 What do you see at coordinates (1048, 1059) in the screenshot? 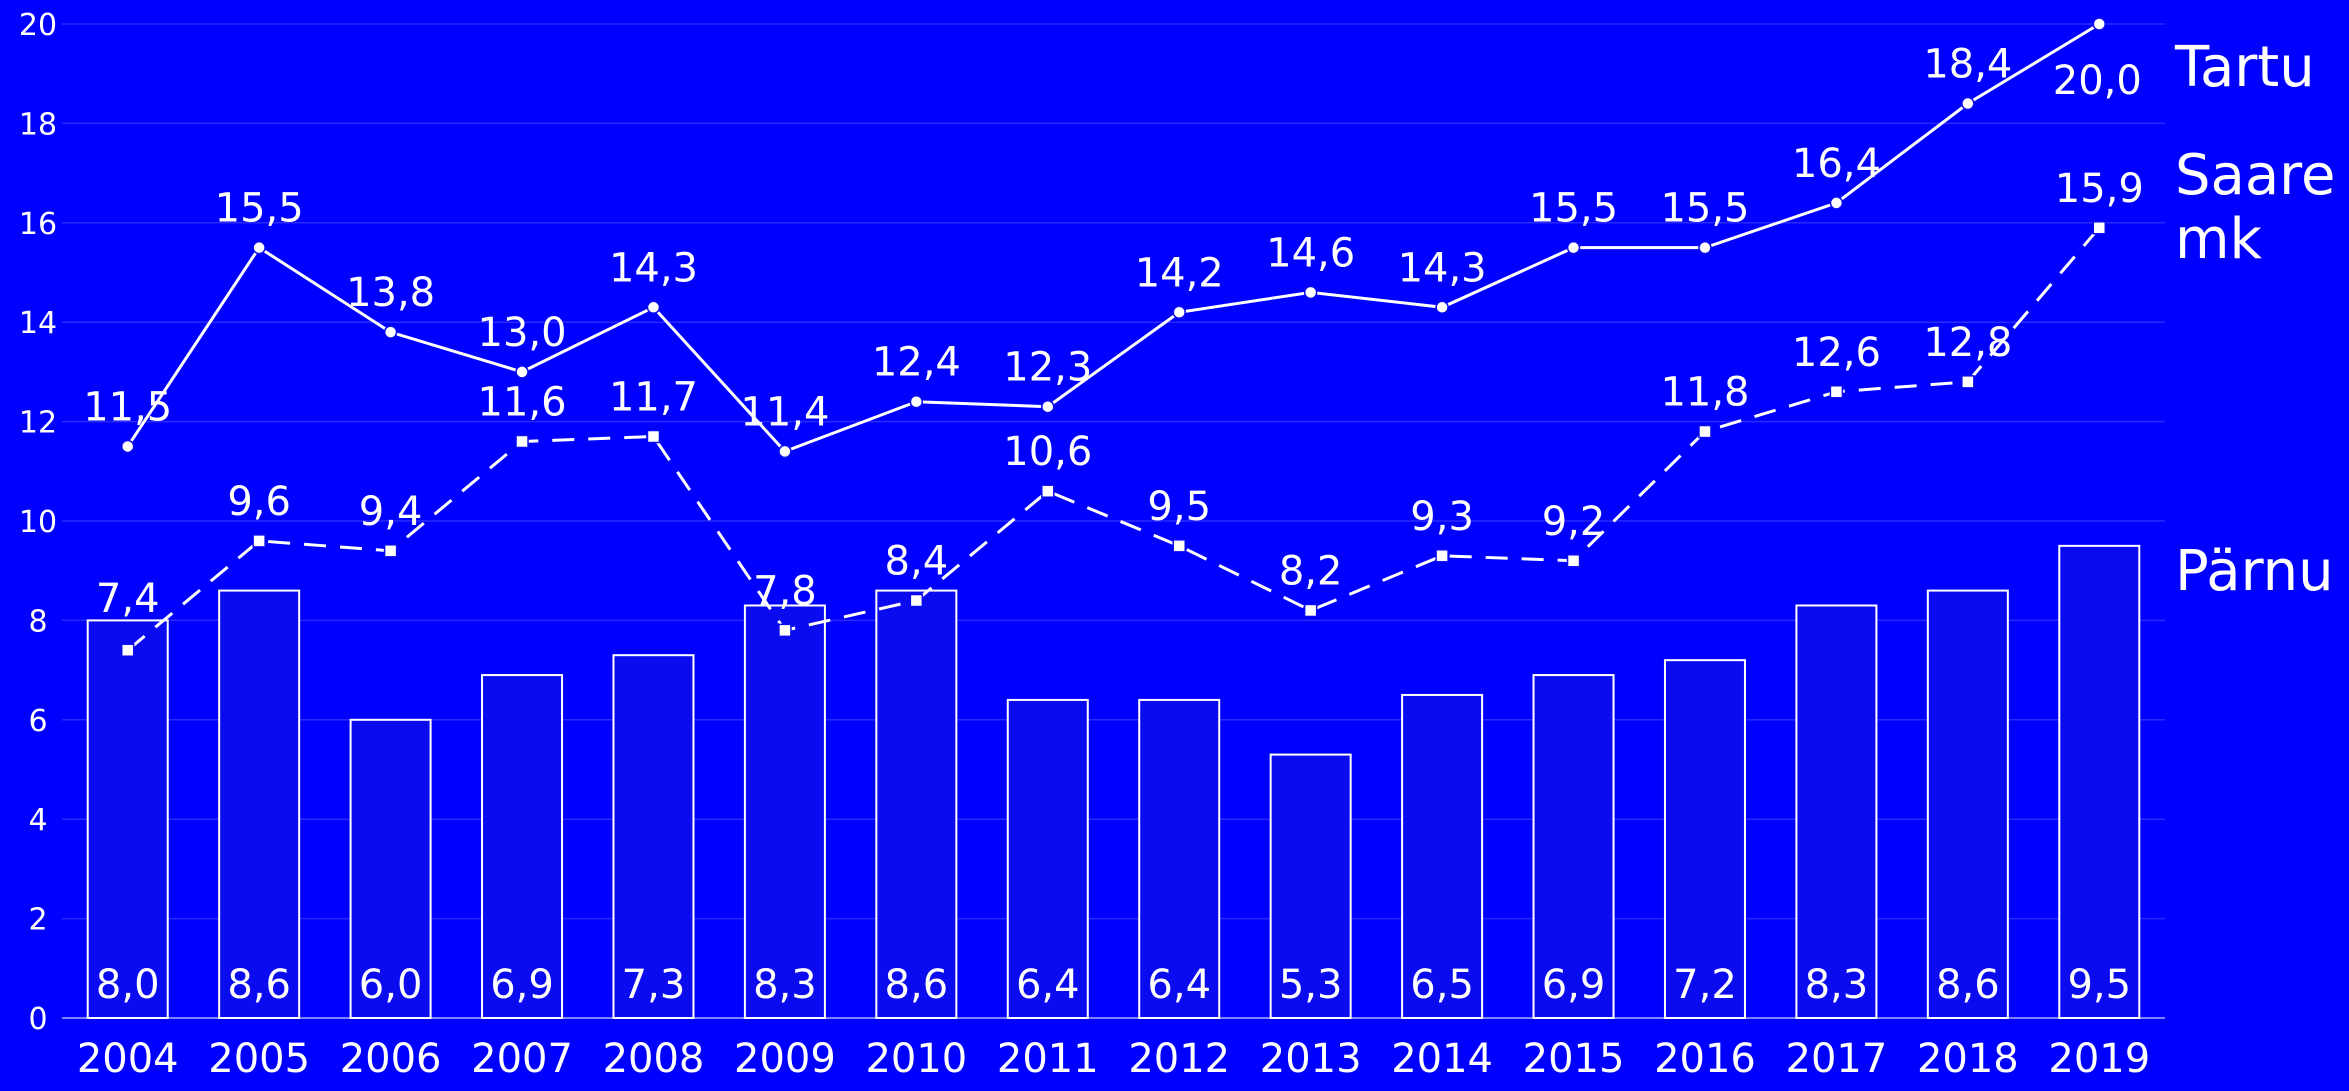
I see `x-tick-label: 2011` at bounding box center [1048, 1059].